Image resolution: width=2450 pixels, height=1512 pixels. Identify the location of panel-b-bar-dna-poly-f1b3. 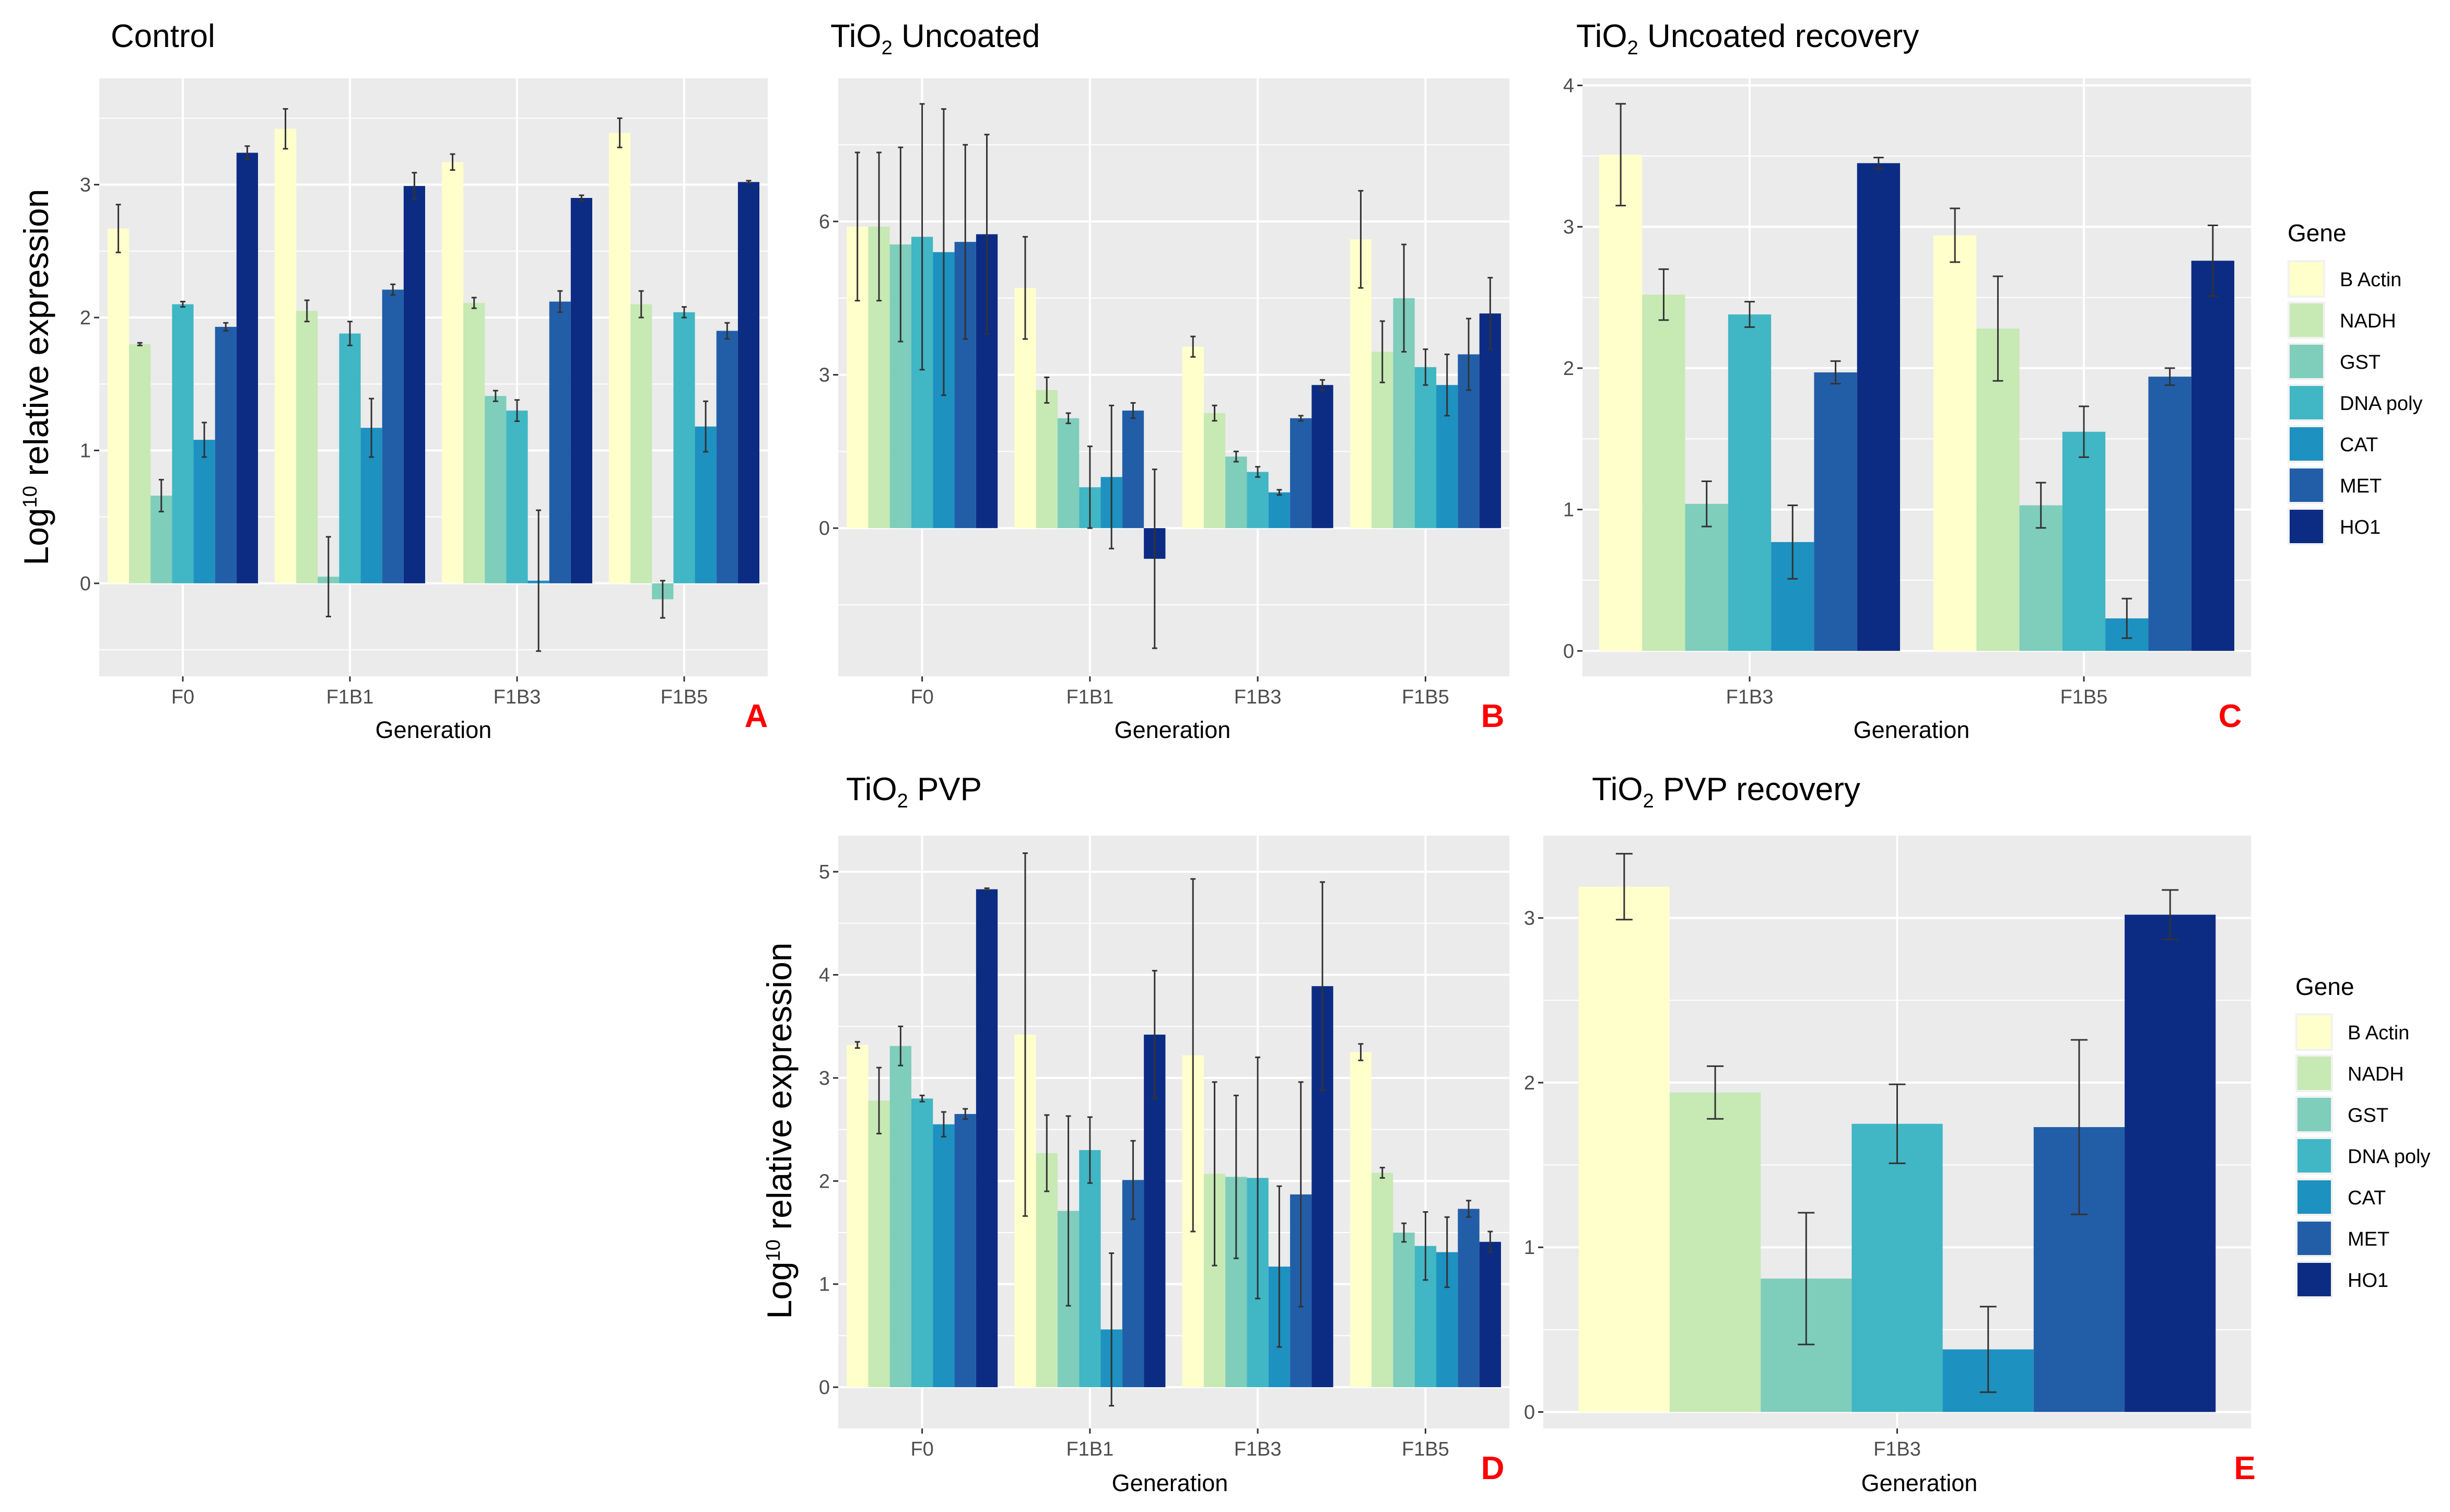
(1258, 501).